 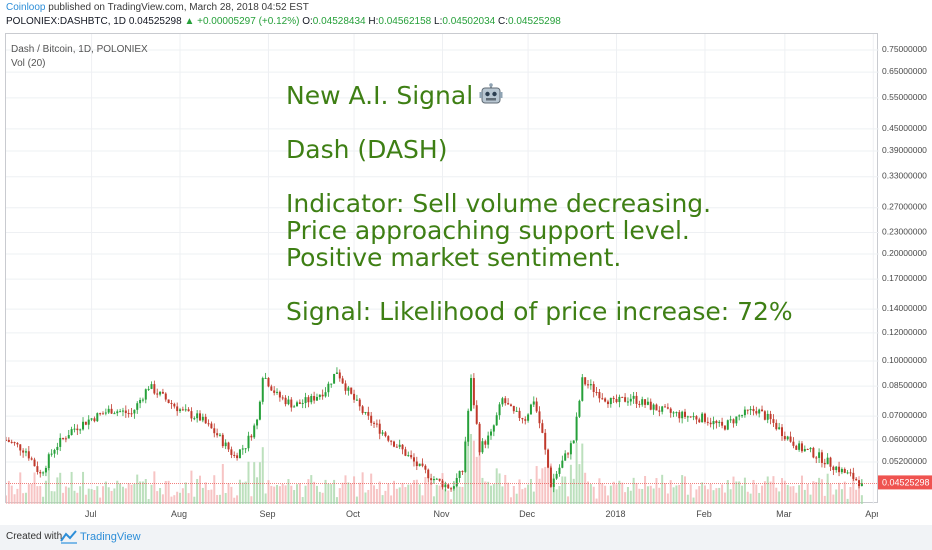 I want to click on x-tick-label: Nov, so click(x=441, y=514).